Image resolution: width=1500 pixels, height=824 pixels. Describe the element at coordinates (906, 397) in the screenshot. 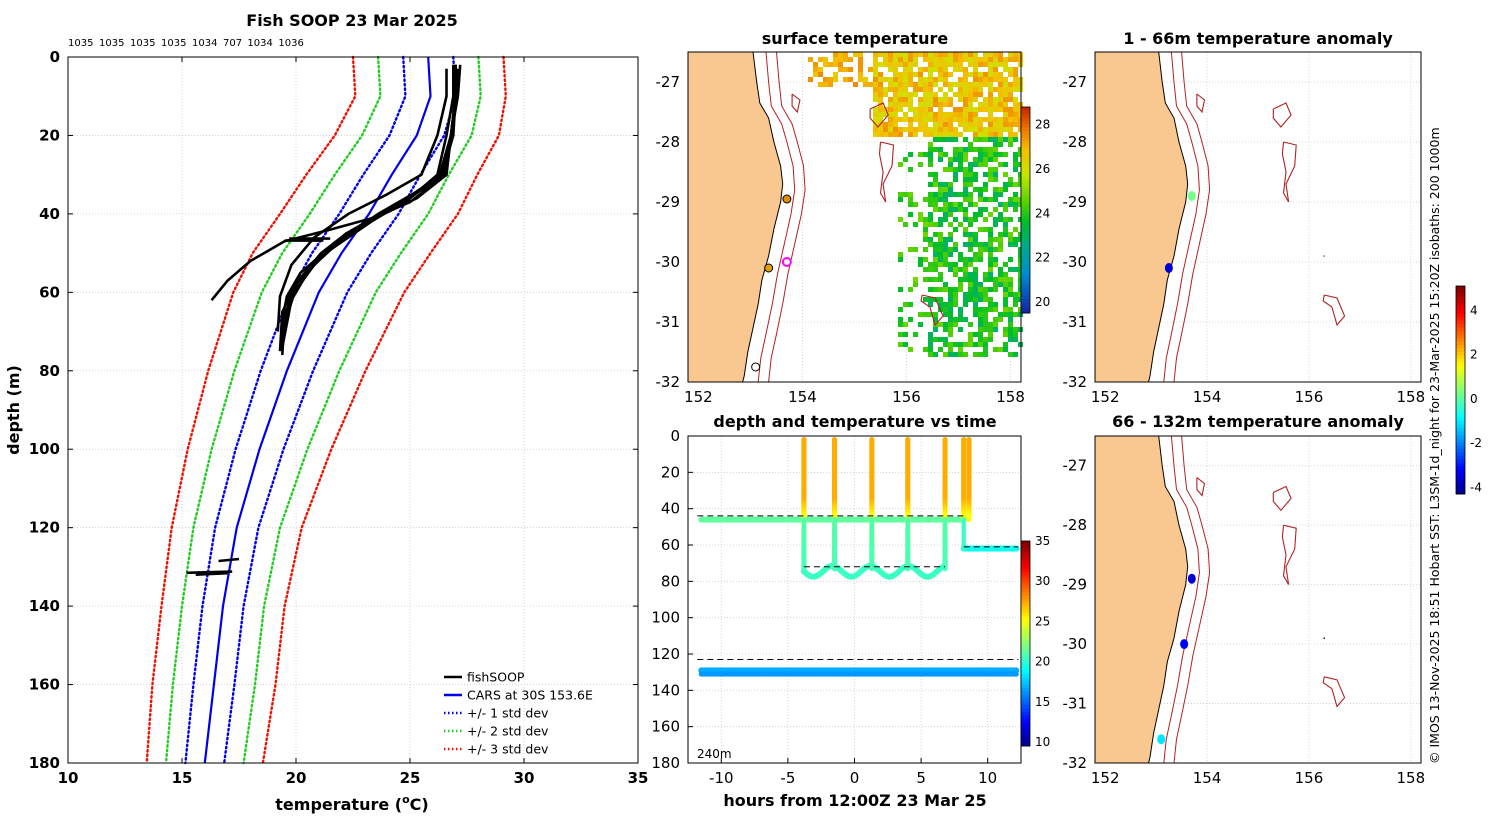

I see `map-x-tick-label: 156` at that location.